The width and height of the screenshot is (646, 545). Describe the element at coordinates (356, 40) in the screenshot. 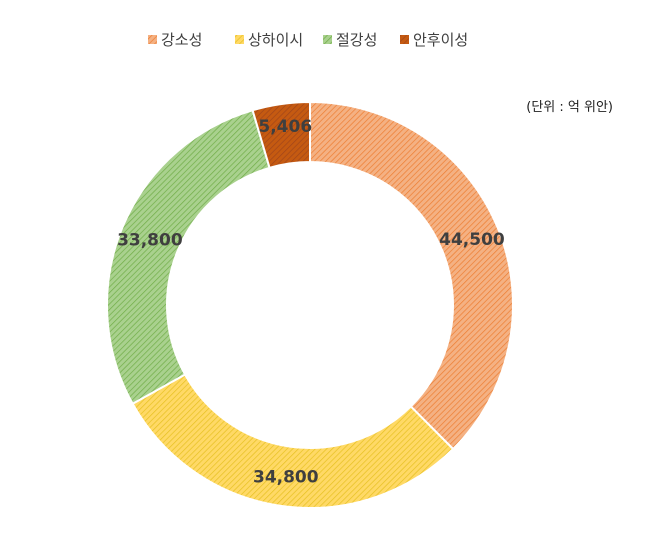

I see `legend-label-3: 절강성` at that location.